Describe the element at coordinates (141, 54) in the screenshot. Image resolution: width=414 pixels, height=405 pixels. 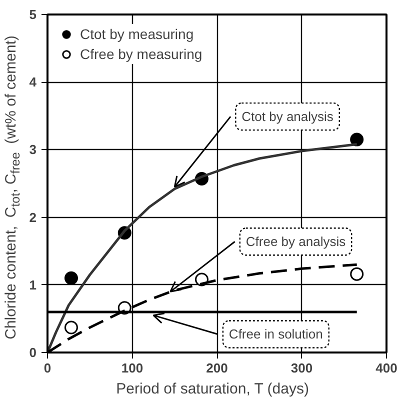
I see `legend-label: Cfree by measuring` at that location.